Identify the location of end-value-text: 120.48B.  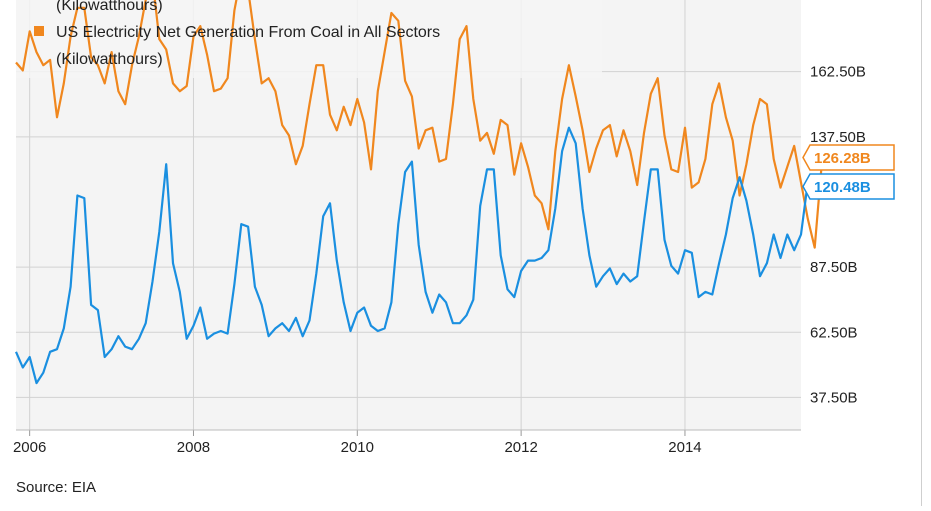
(842, 187).